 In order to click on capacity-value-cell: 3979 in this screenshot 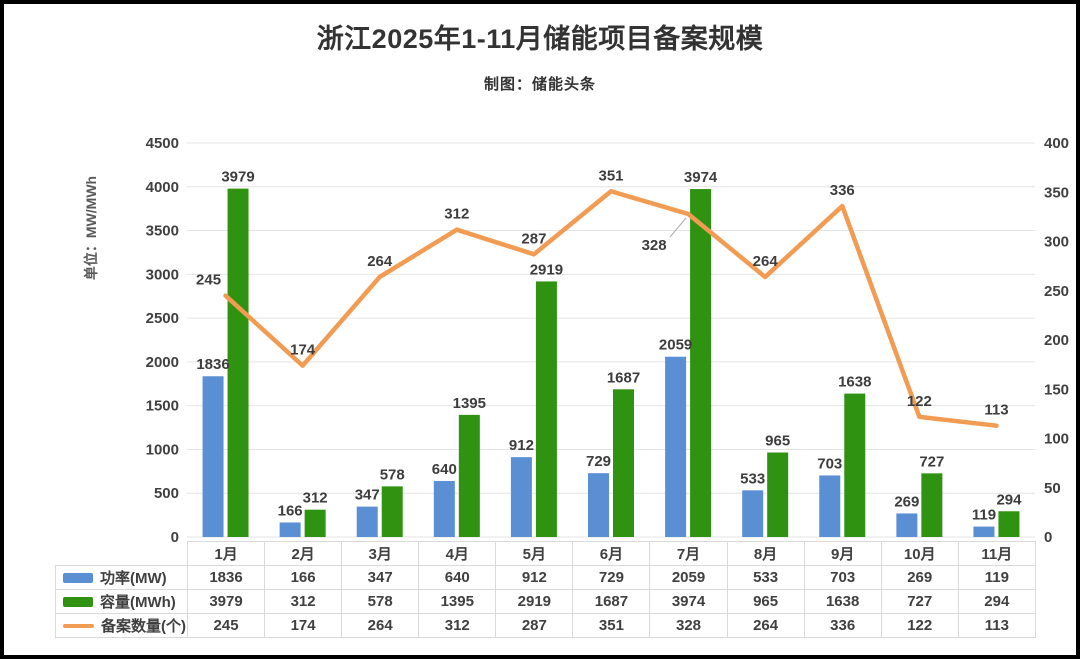, I will do `click(226, 601)`.